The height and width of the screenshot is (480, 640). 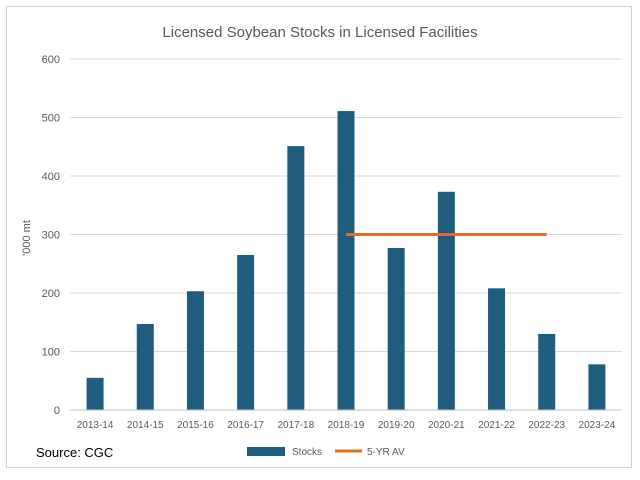 I want to click on y-tick-label: 400, so click(x=51, y=177).